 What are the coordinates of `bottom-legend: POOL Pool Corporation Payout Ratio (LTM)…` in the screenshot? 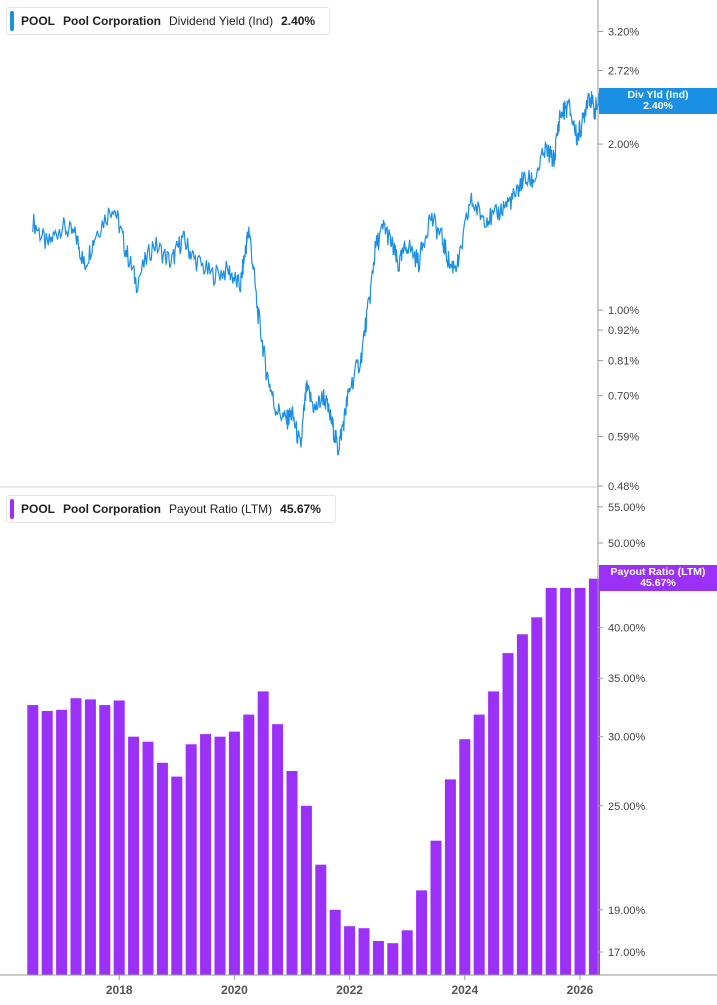 It's located at (171, 509).